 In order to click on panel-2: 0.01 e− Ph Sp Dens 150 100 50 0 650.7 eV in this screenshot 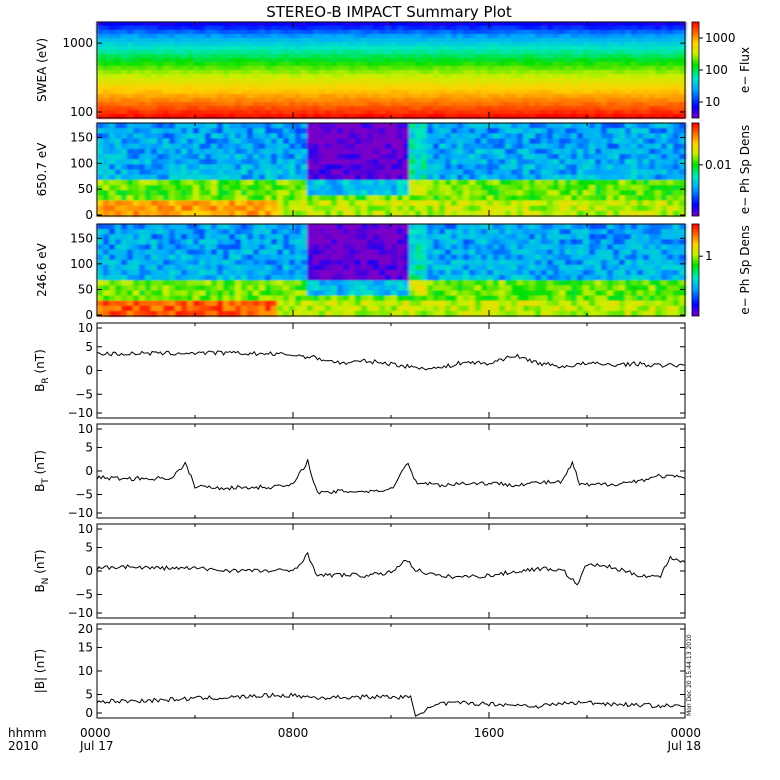, I will do `click(393, 172)`.